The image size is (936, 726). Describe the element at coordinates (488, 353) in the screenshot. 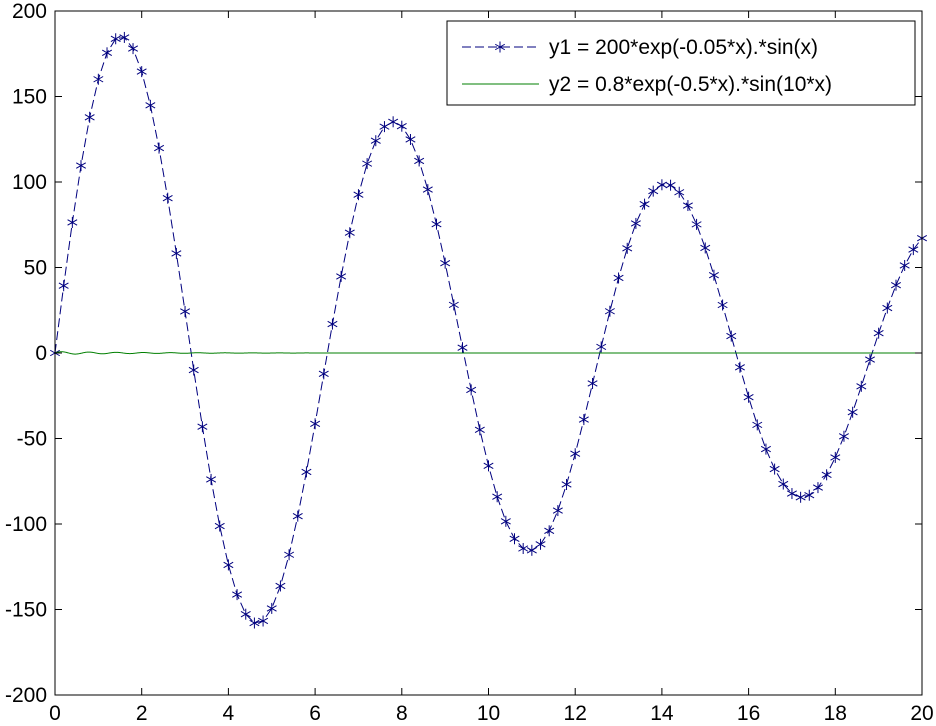

I see `series-line-y2` at that location.